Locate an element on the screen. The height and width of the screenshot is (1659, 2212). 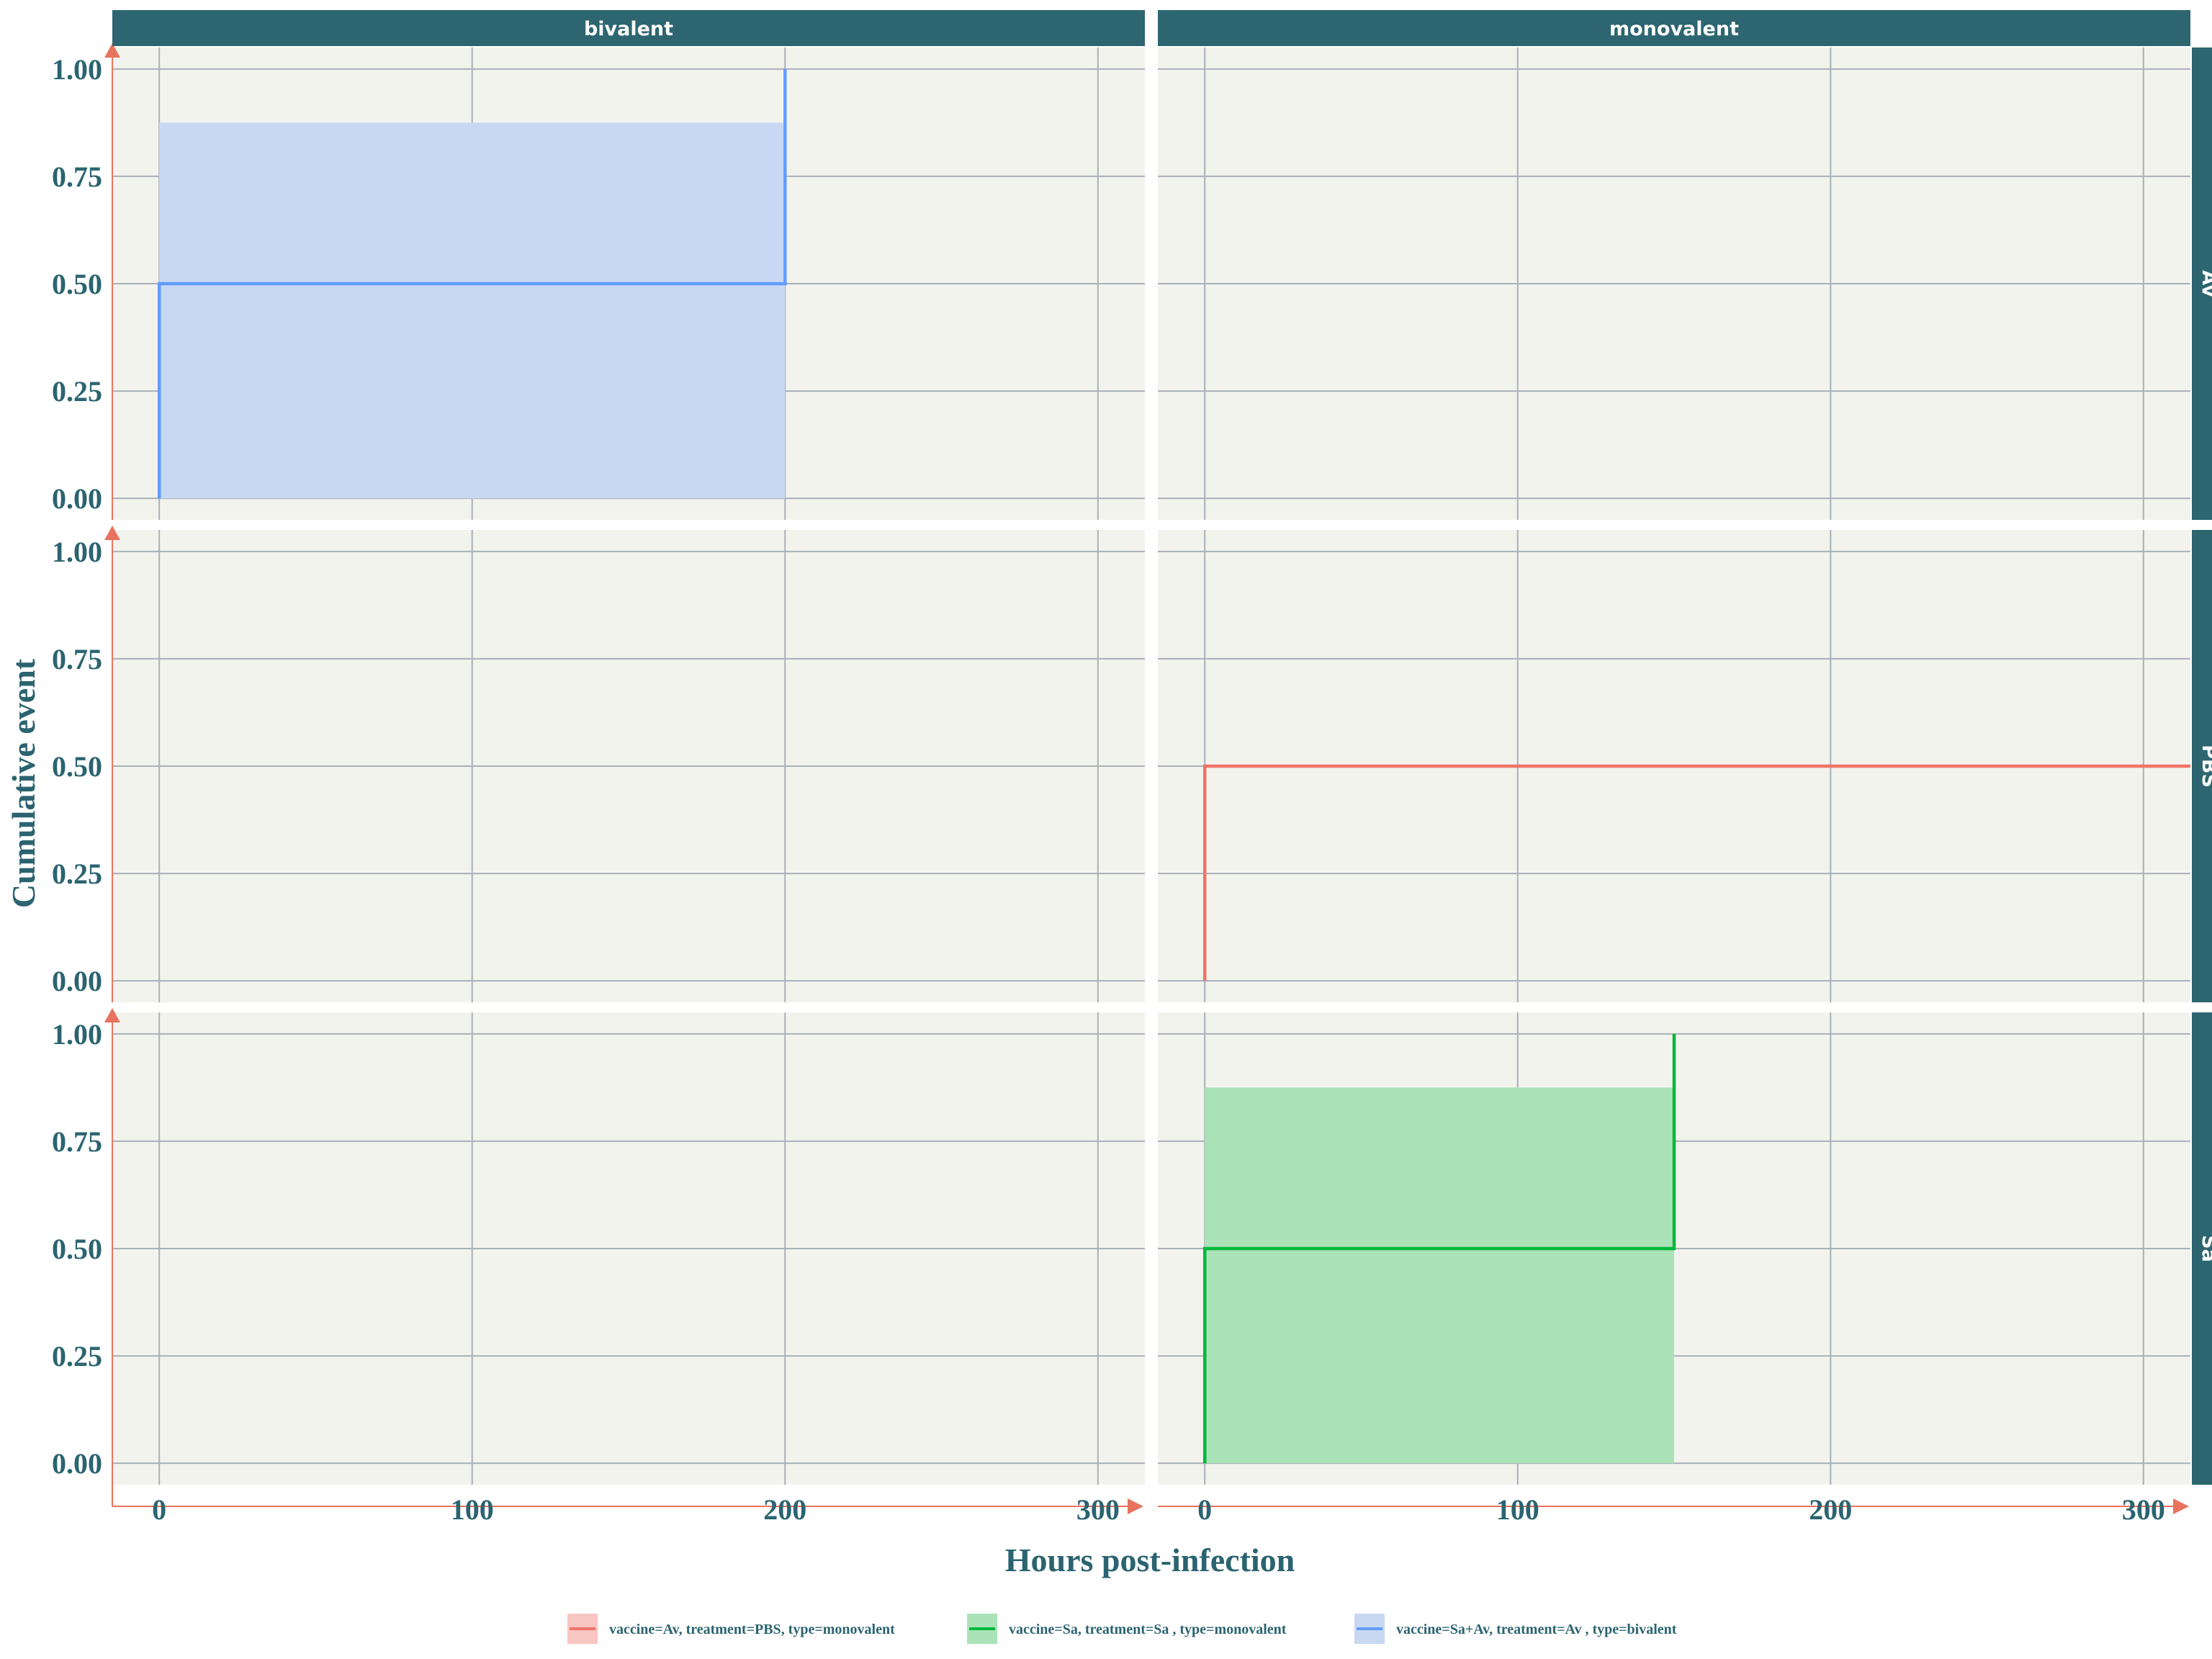
strip-label-monovalent: monovalent is located at coordinates (1674, 29).